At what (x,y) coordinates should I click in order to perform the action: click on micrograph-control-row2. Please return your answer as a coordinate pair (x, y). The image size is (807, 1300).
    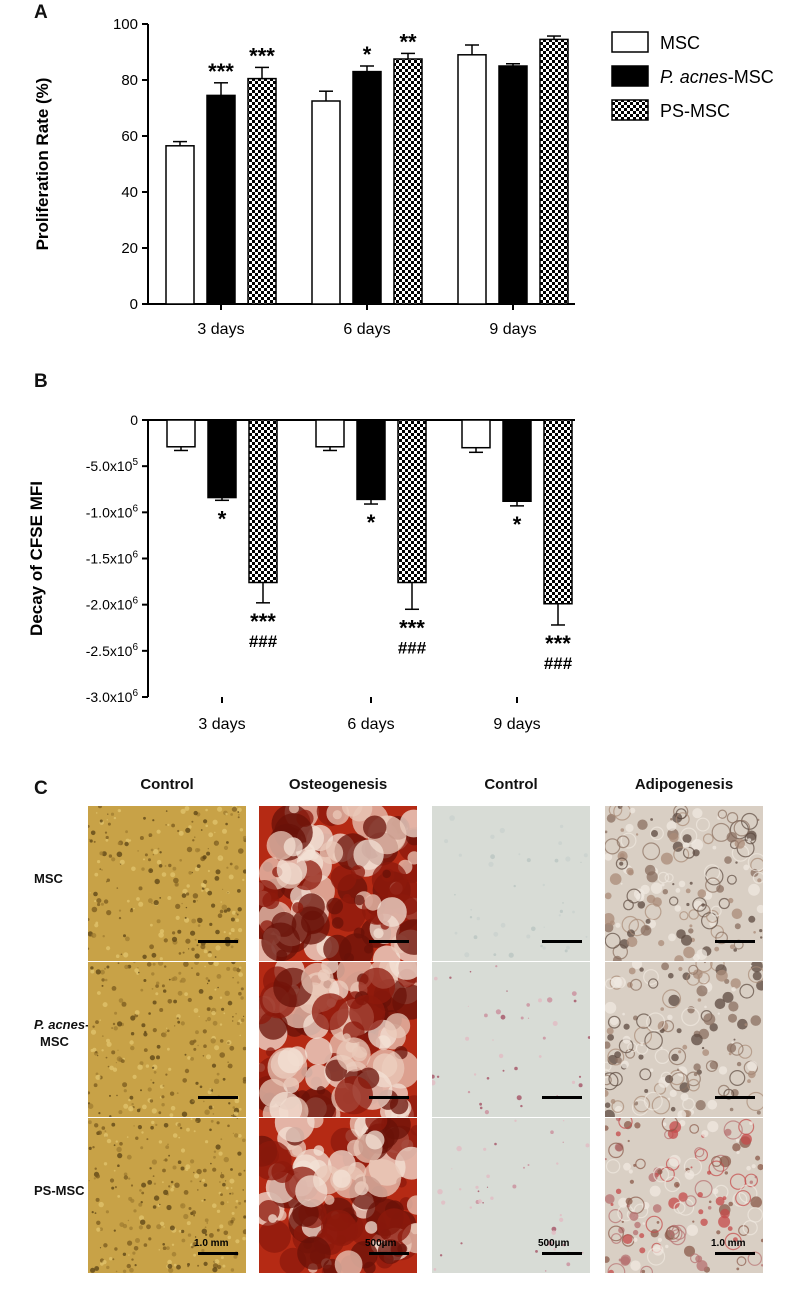
    Looking at the image, I should click on (511, 1039).